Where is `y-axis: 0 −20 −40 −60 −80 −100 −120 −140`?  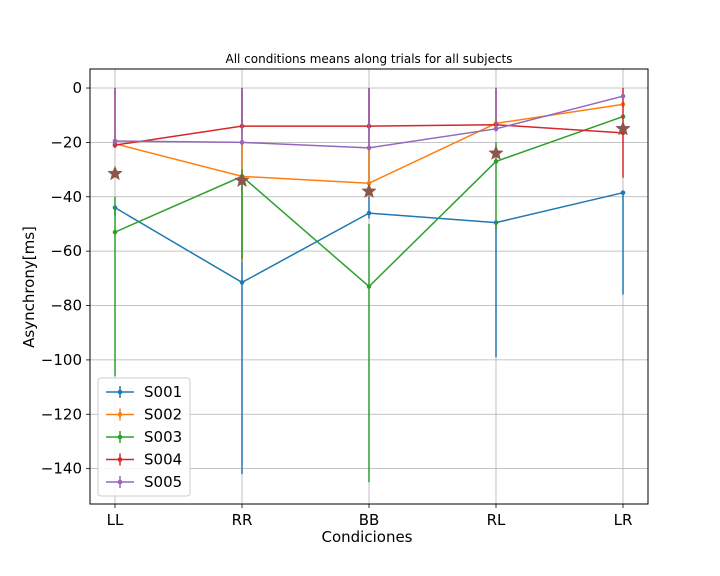 y-axis: 0 −20 −40 −60 −80 −100 −120 −140 is located at coordinates (65, 278).